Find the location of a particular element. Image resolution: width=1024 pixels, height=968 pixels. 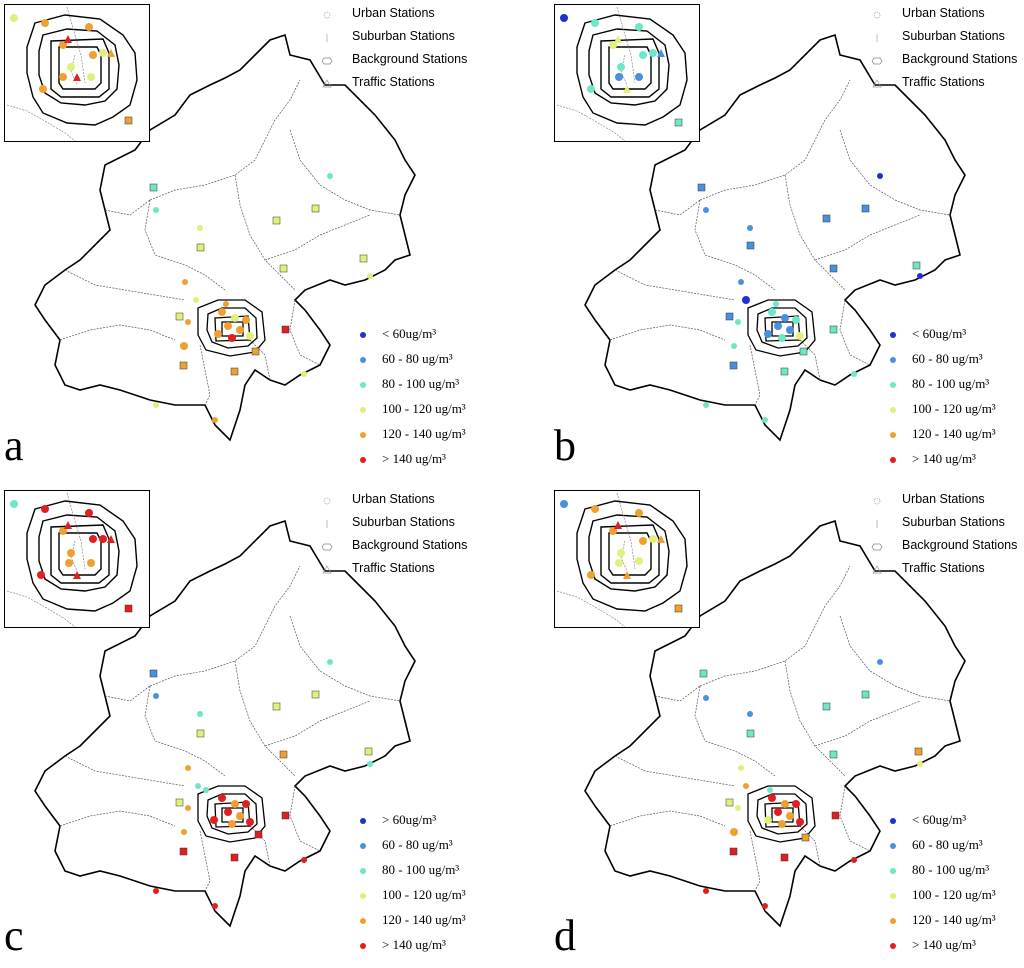

station-markers-a is located at coordinates (261, 298).